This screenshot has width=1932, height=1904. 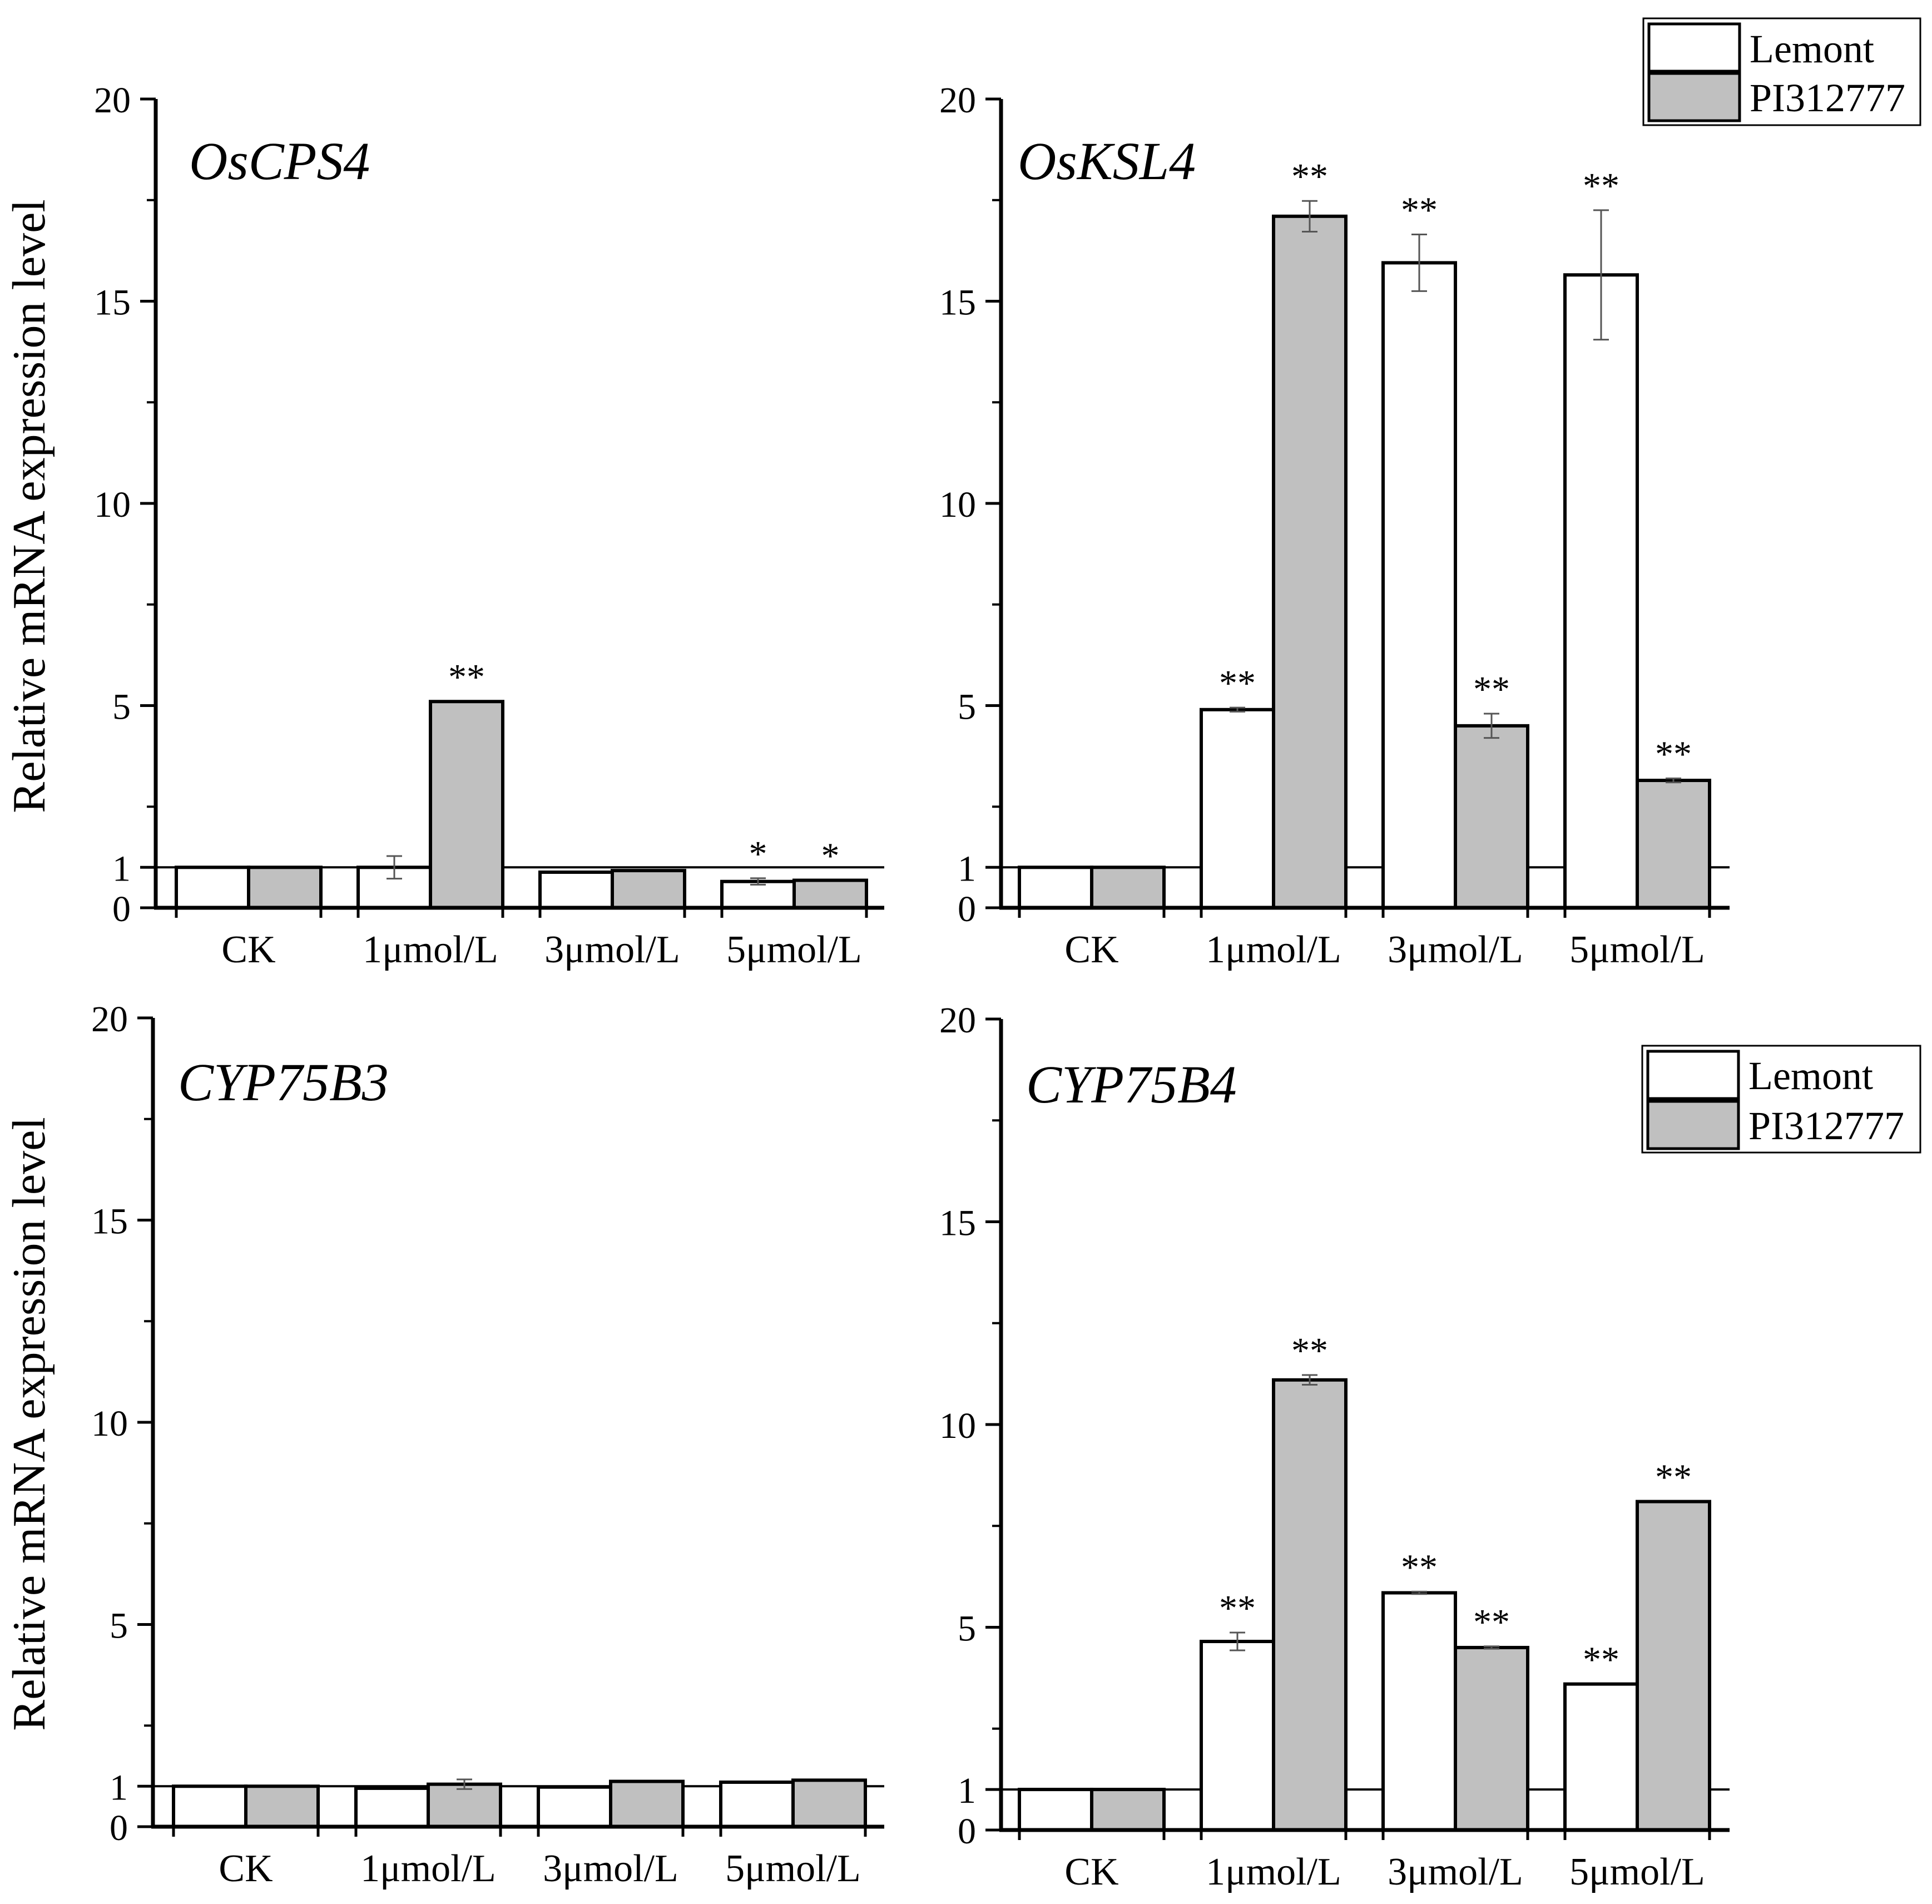 I want to click on legend-top: Lemont PI312777, so click(x=1781, y=71).